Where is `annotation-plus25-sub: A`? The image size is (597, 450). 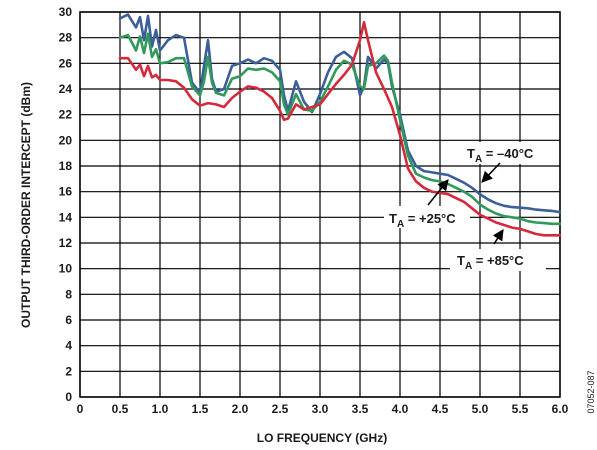 annotation-plus25-sub: A is located at coordinates (400, 224).